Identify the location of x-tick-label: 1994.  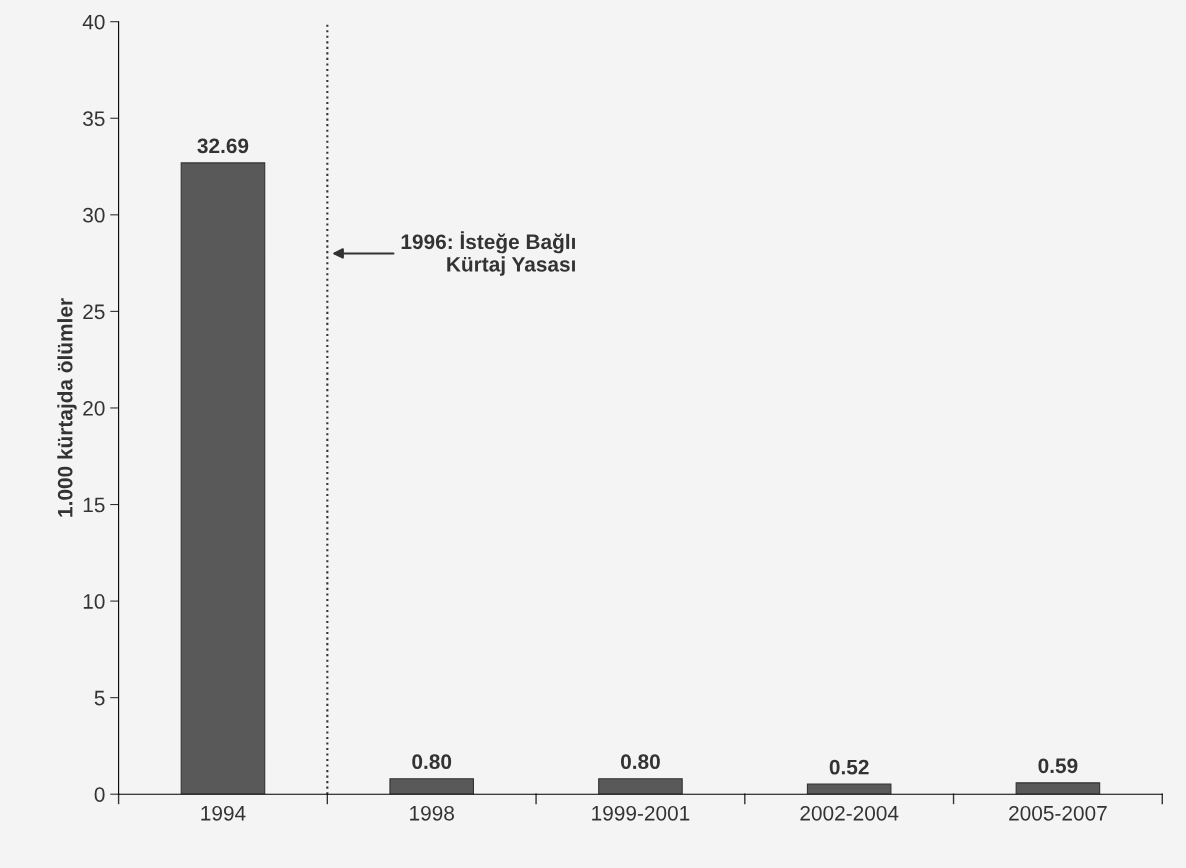
(223, 813).